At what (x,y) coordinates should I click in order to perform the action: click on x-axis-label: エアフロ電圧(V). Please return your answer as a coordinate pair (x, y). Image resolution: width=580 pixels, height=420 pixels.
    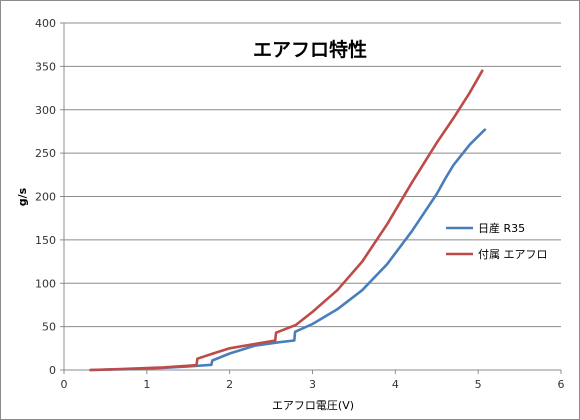
    Looking at the image, I should click on (313, 405).